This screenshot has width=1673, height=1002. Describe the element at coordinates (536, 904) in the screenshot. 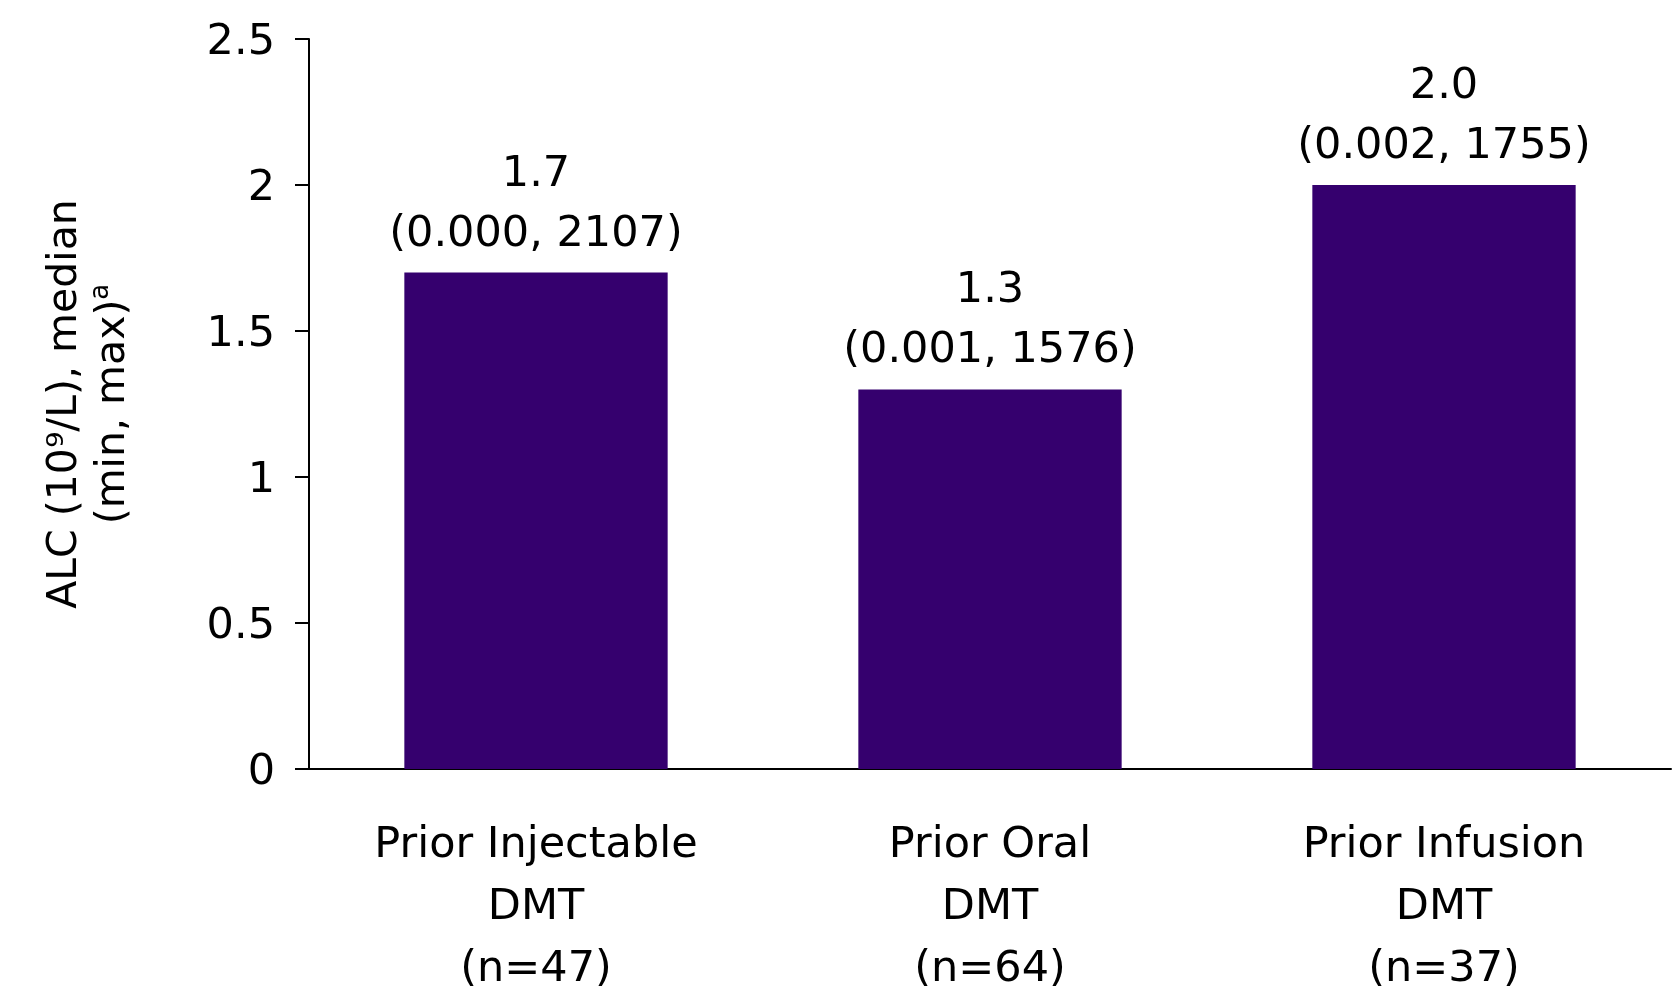

I see `x-tick-label: Prior Injectable DMT (n=47)` at that location.